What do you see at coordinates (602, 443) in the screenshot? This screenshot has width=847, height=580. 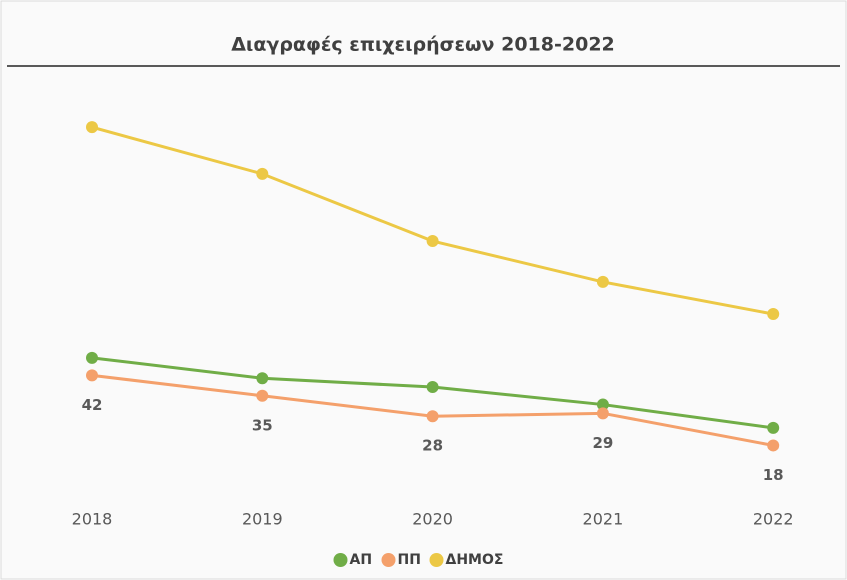 I see `data-label: 29` at bounding box center [602, 443].